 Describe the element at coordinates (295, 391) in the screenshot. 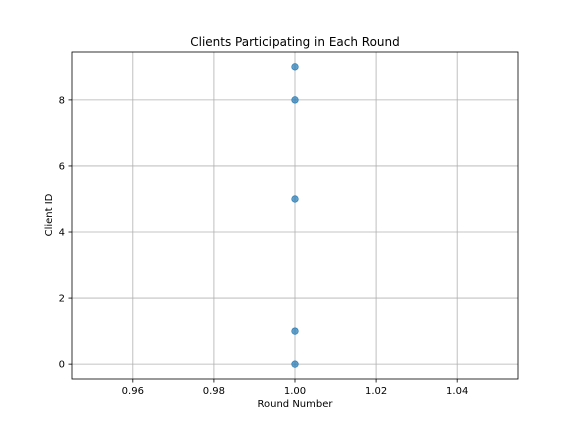

I see `x-tick-label: 1.00` at that location.